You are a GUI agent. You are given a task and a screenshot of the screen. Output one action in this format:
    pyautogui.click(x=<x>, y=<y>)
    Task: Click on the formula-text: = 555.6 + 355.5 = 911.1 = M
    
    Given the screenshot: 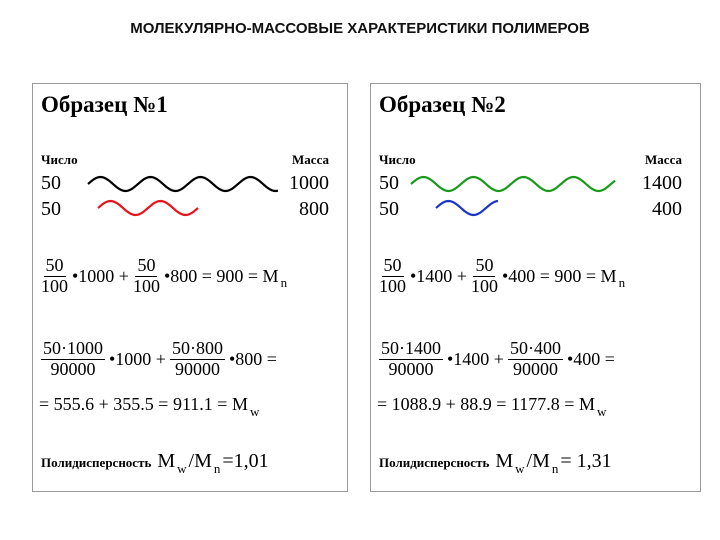 What is the action you would take?
    pyautogui.click(x=143, y=404)
    